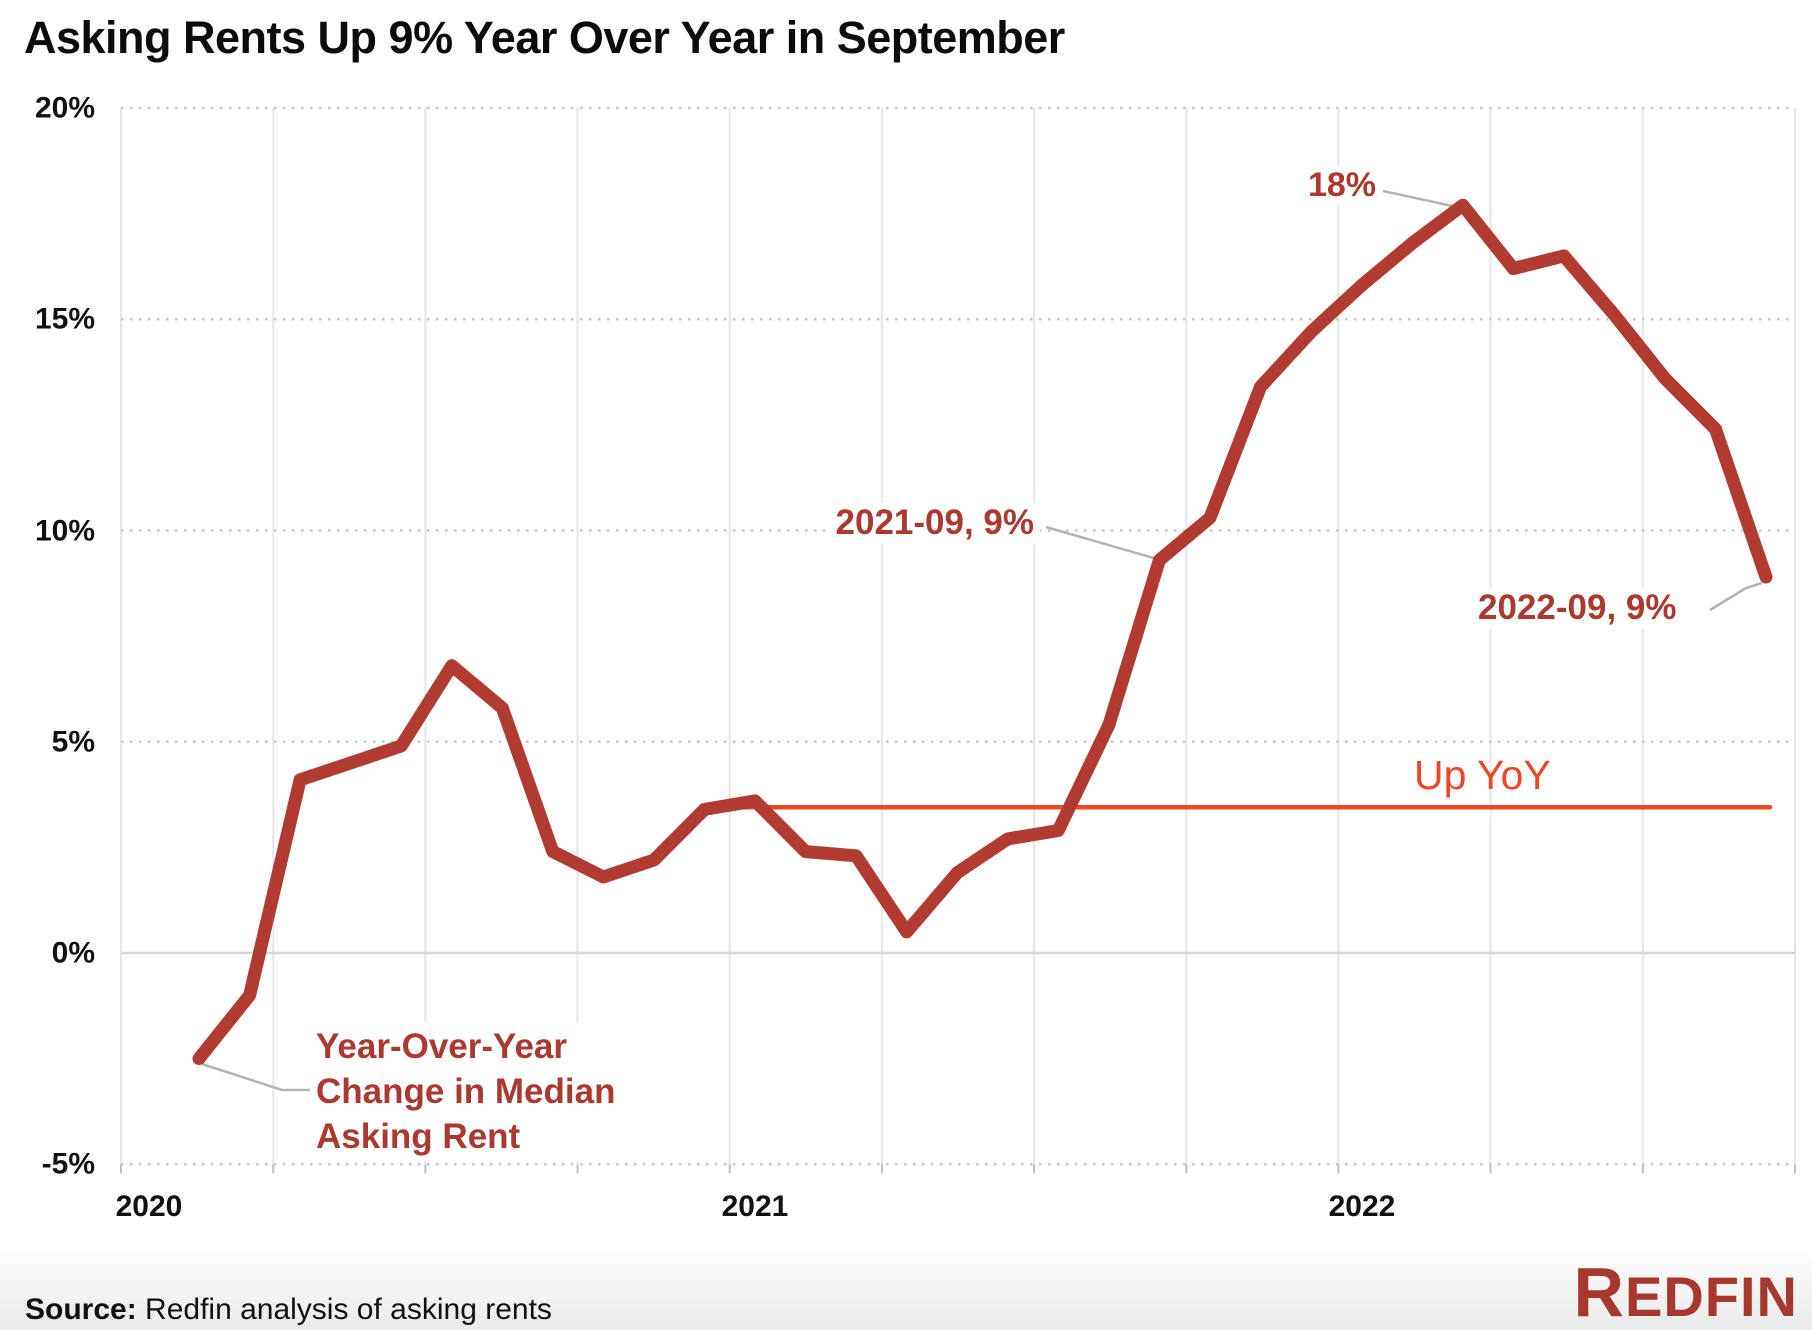 The height and width of the screenshot is (1330, 1812). I want to click on annotation-peak-18pct: 18%, so click(1341, 186).